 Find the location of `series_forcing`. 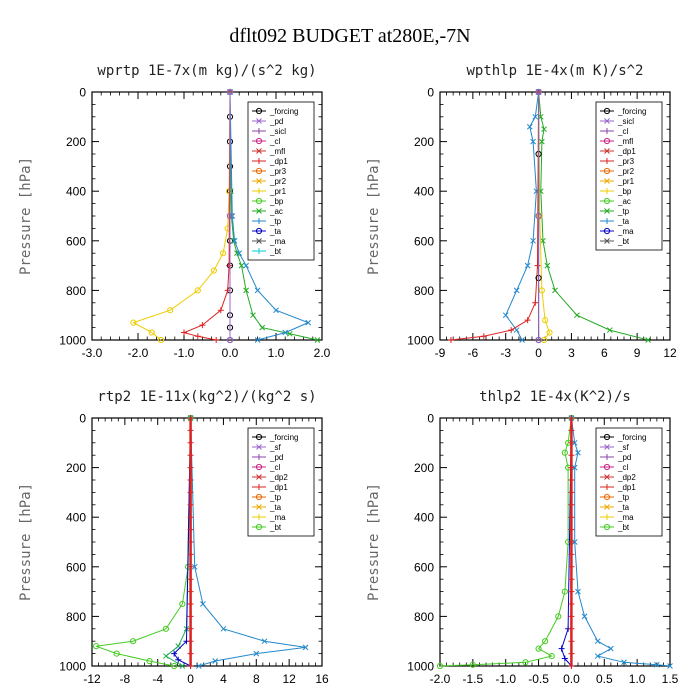

series_forcing is located at coordinates (190, 542).